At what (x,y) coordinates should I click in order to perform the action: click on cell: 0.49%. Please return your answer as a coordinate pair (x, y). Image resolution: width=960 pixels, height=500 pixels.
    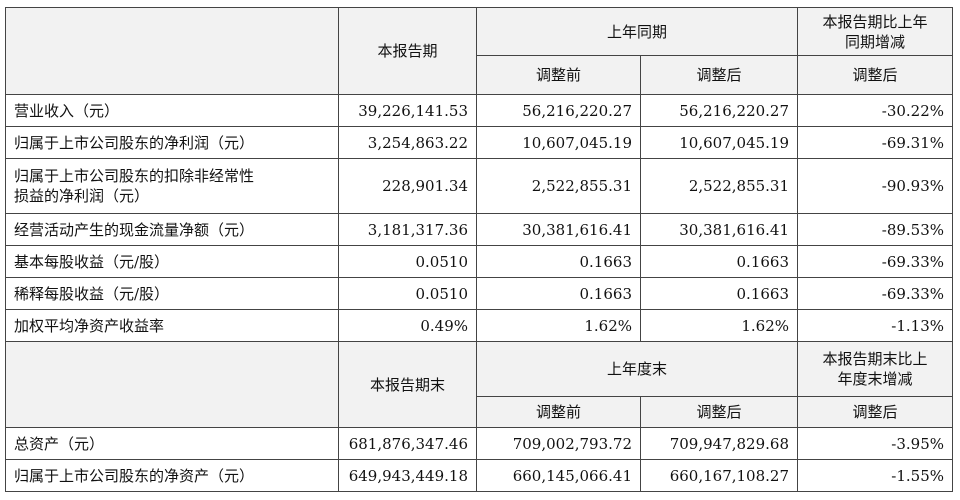
    Looking at the image, I should click on (407, 325).